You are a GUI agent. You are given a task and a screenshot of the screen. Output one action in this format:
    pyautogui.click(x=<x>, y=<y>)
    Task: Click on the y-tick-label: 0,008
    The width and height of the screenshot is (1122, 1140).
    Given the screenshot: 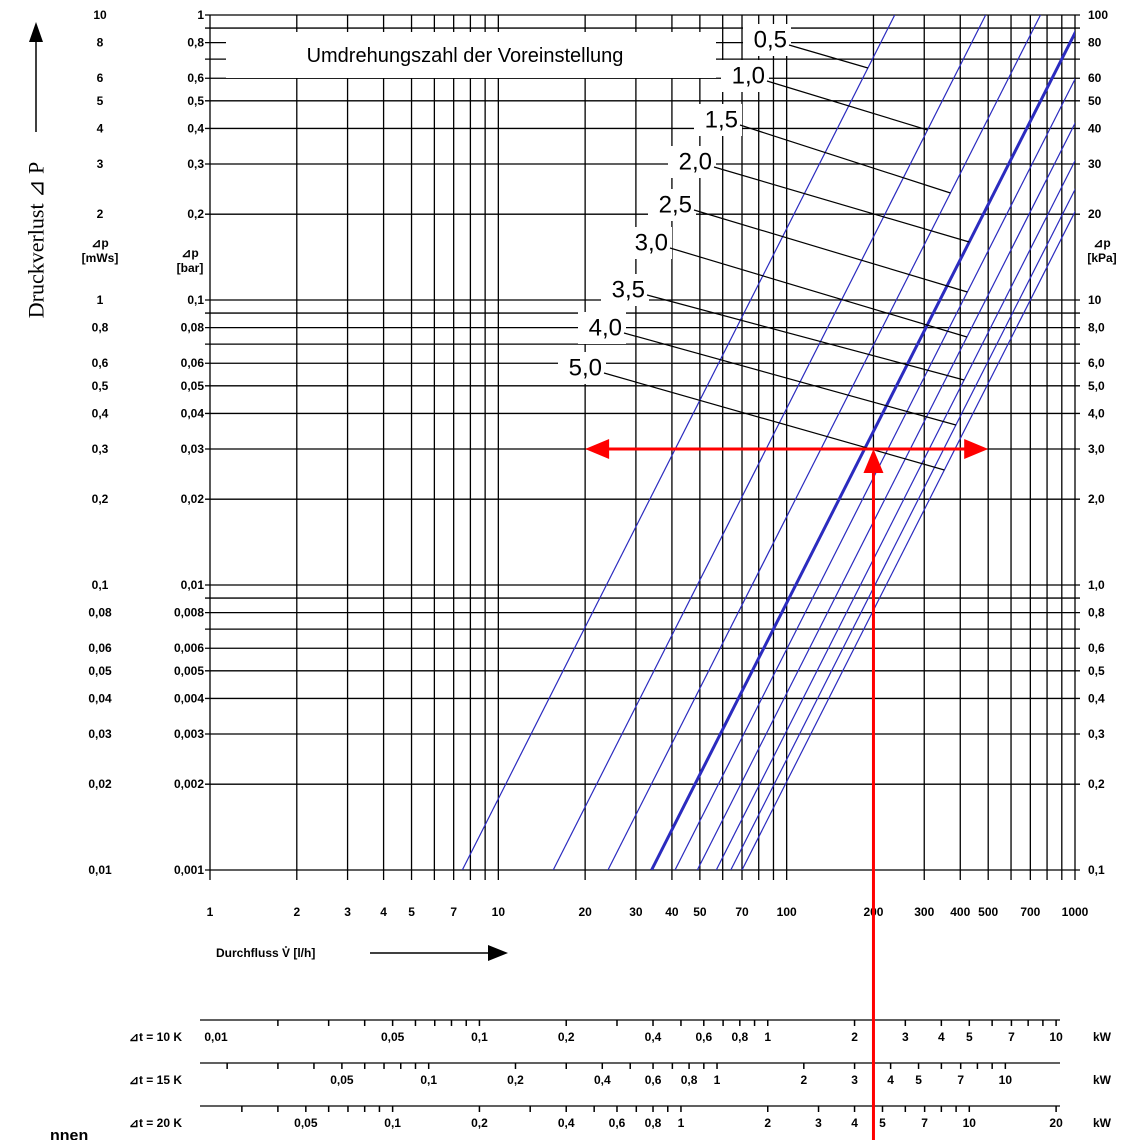 What is the action you would take?
    pyautogui.click(x=189, y=613)
    